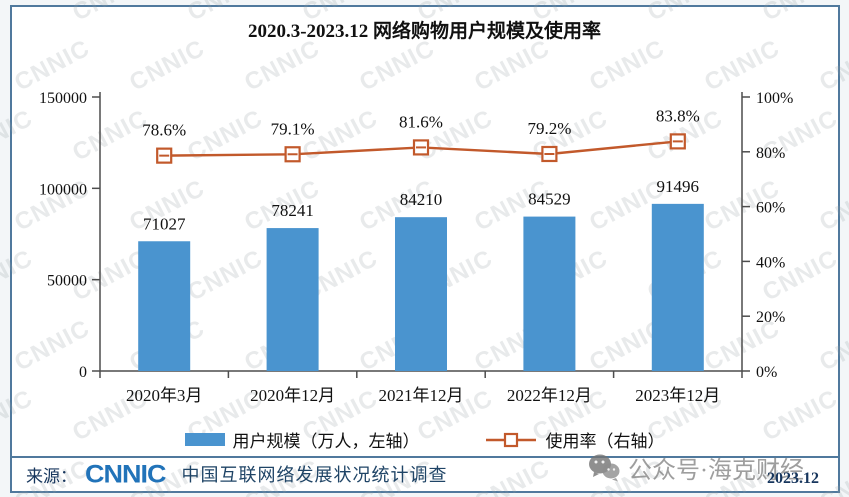 This screenshot has width=849, height=497. I want to click on chart-legend: 用户规模（万人，左轴） 使用率（右轴）, so click(424, 439).